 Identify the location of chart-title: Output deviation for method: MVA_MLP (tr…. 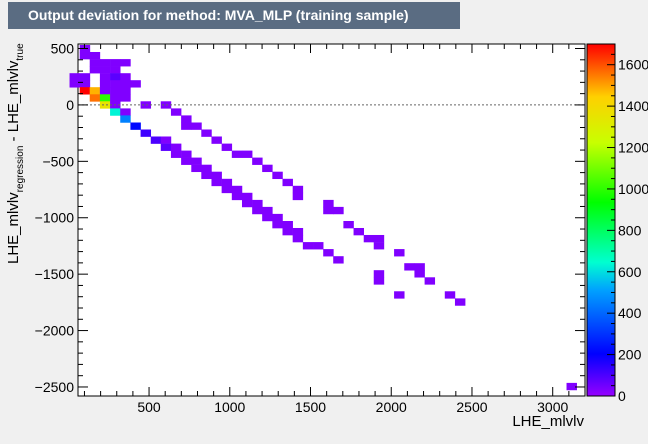
(234, 15).